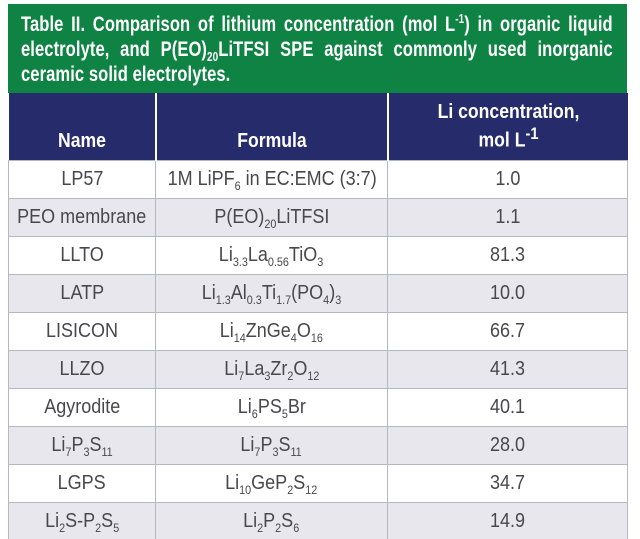  I want to click on material-formula: Li6PS5Br, so click(271, 408).